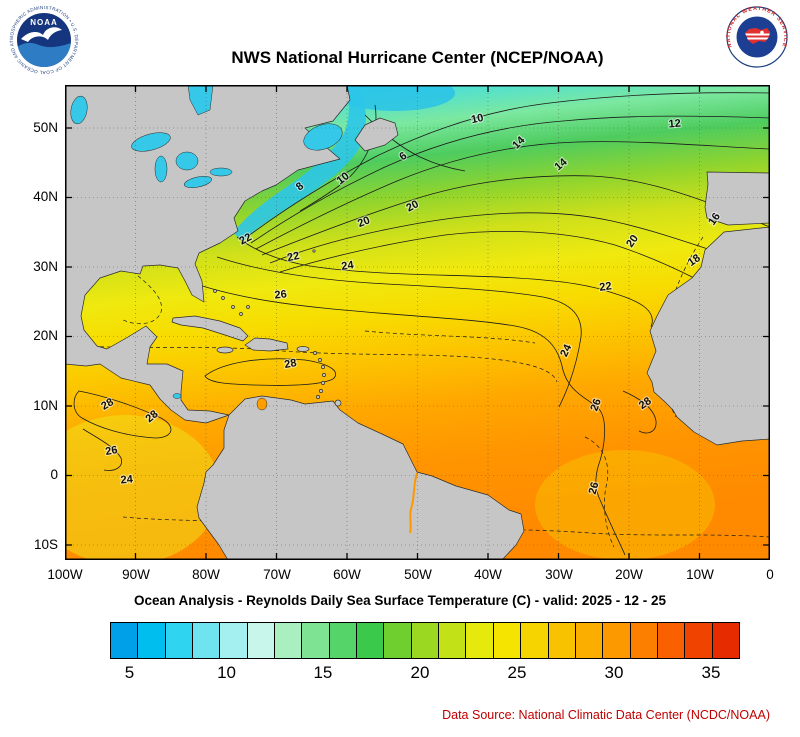 This screenshot has width=800, height=737. What do you see at coordinates (266, 344) in the screenshot?
I see `island-hispaniola` at bounding box center [266, 344].